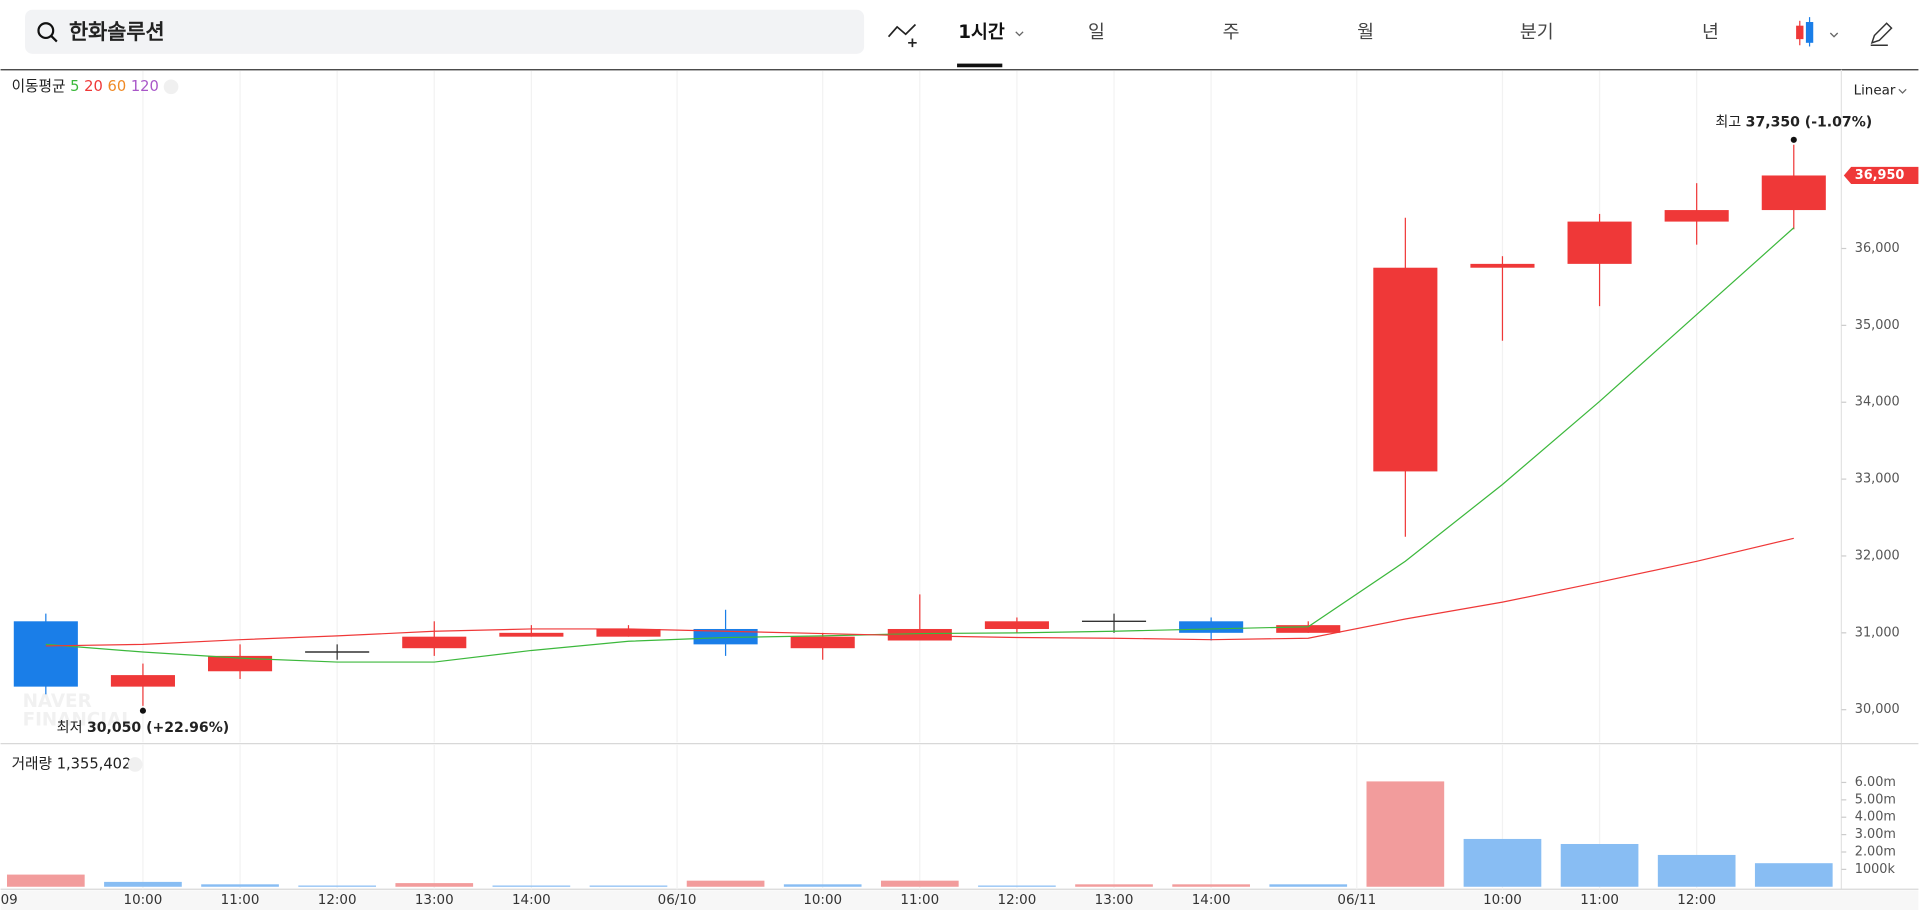  Describe the element at coordinates (1834, 35) in the screenshot. I see `chart-type-chevron` at that location.